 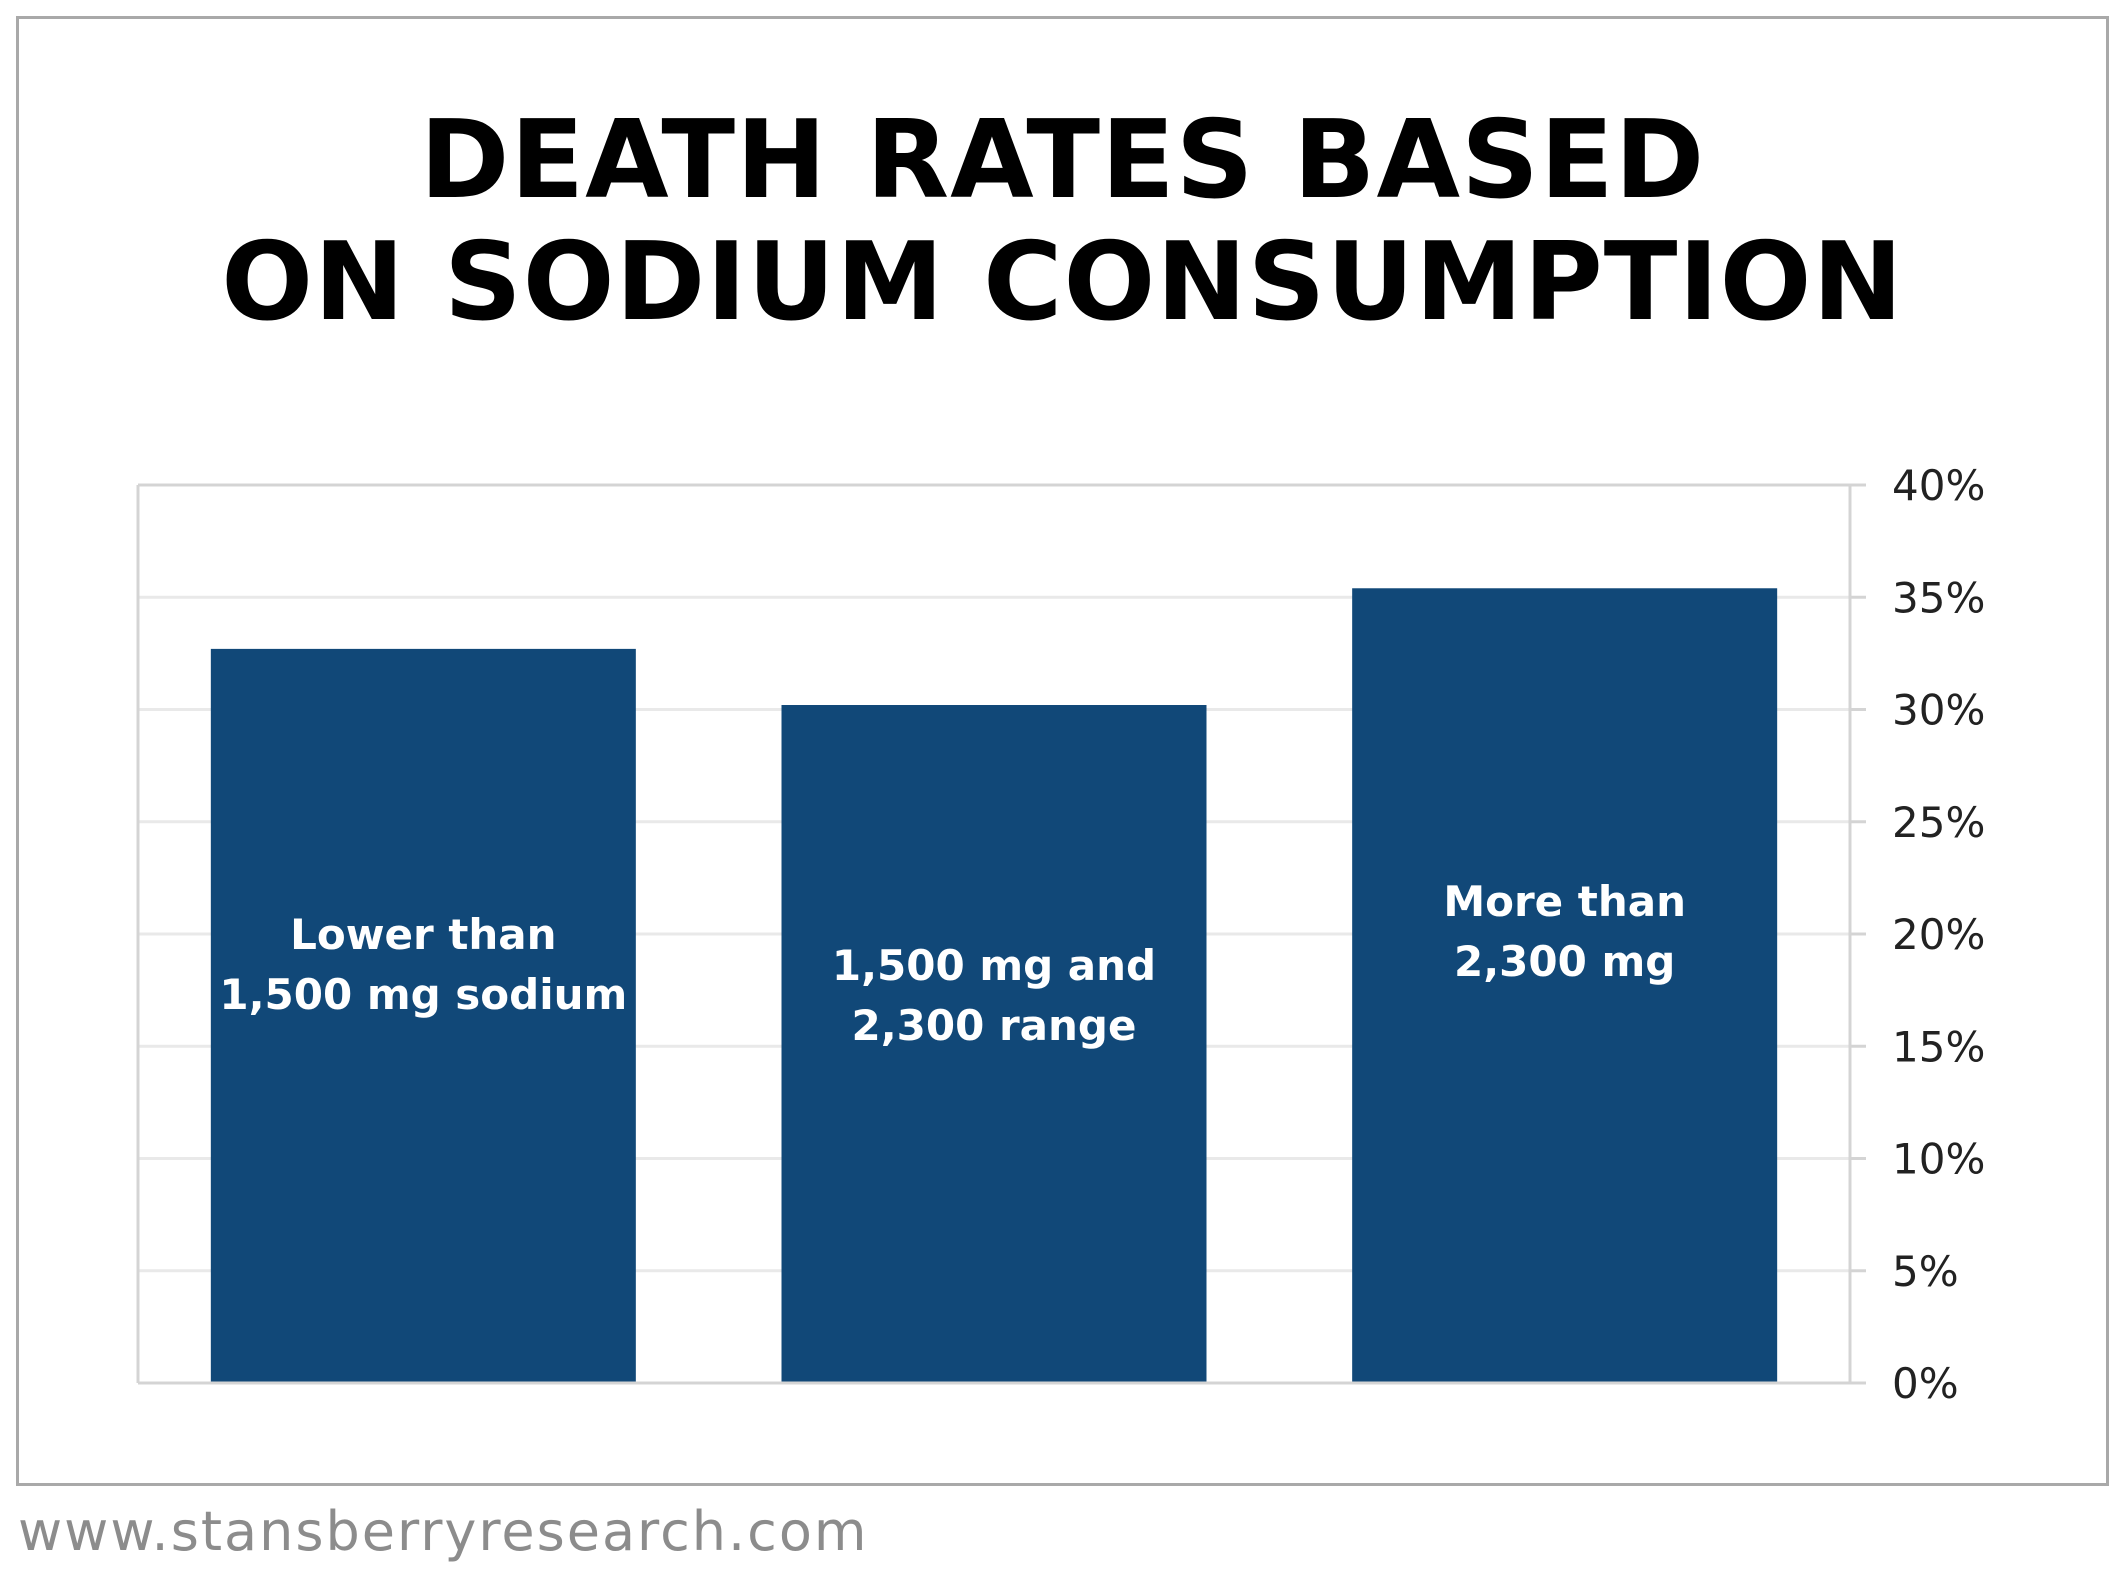 What do you see at coordinates (1564, 901) in the screenshot?
I see `bar-category-label-line: More than` at bounding box center [1564, 901].